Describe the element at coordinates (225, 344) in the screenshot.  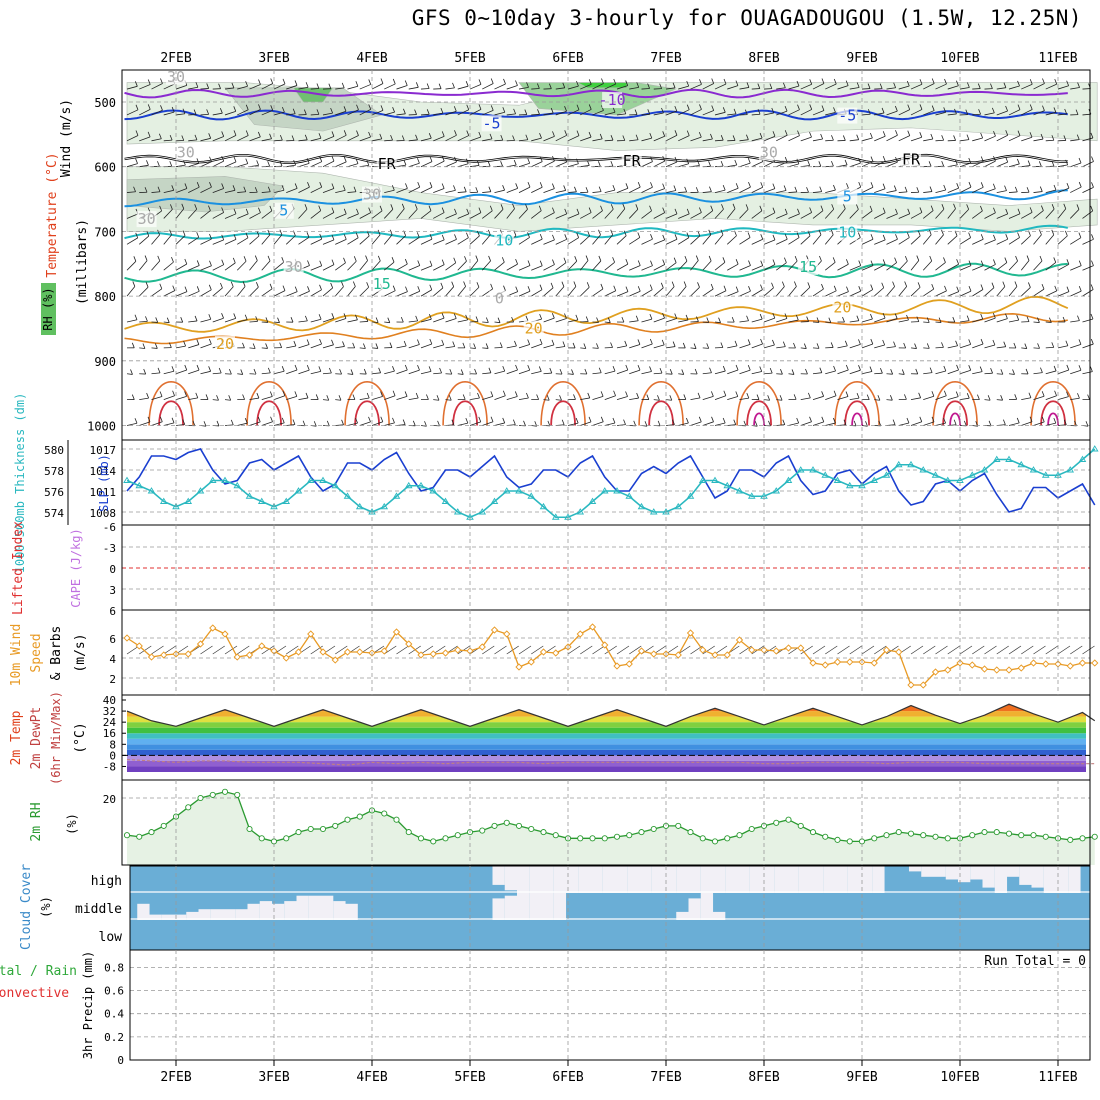
I see `contour-label: 20` at that location.